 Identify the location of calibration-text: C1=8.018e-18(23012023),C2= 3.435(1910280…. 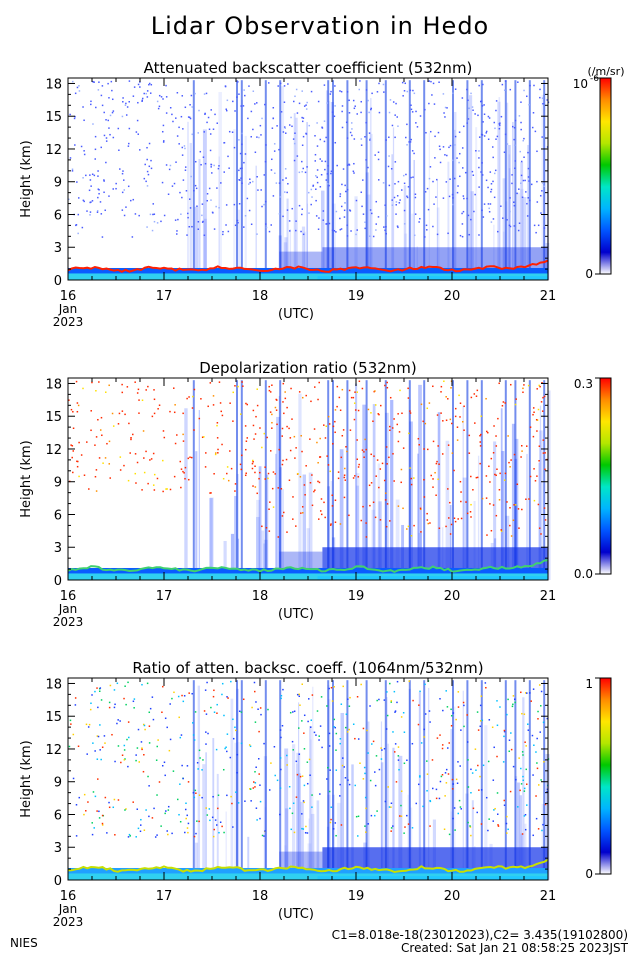
(479, 935).